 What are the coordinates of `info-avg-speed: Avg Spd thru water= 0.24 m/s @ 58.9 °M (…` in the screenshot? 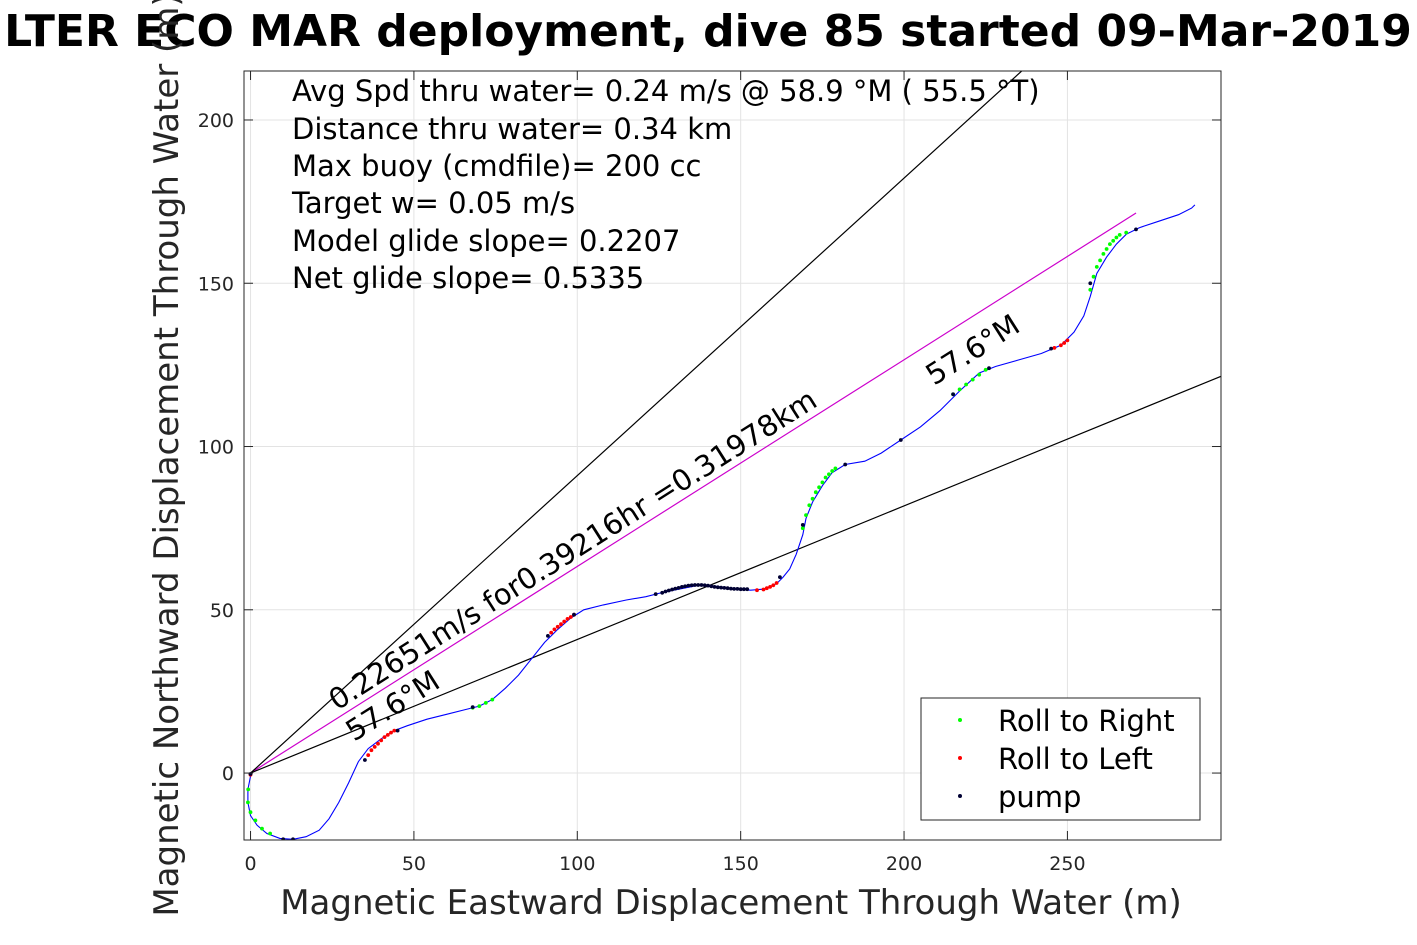 It's located at (666, 91).